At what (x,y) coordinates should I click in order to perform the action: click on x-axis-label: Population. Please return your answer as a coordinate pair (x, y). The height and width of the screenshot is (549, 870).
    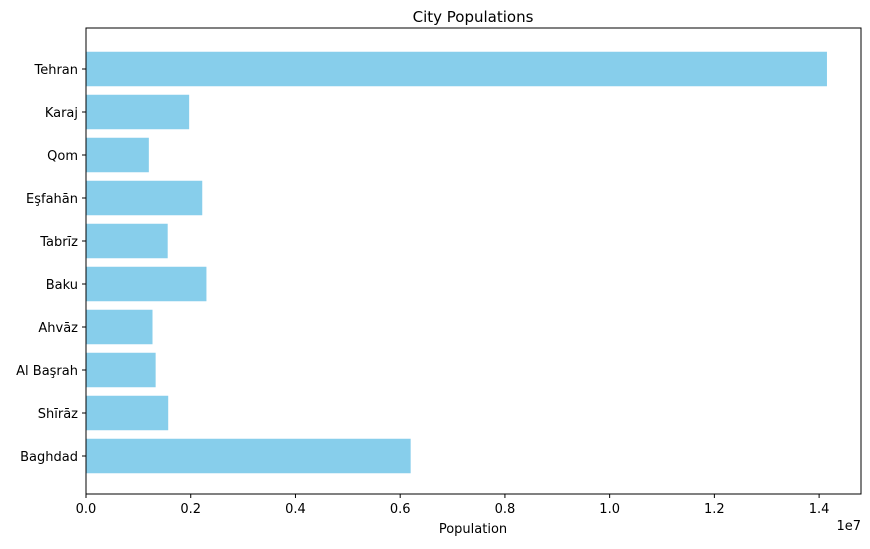
    Looking at the image, I should click on (473, 529).